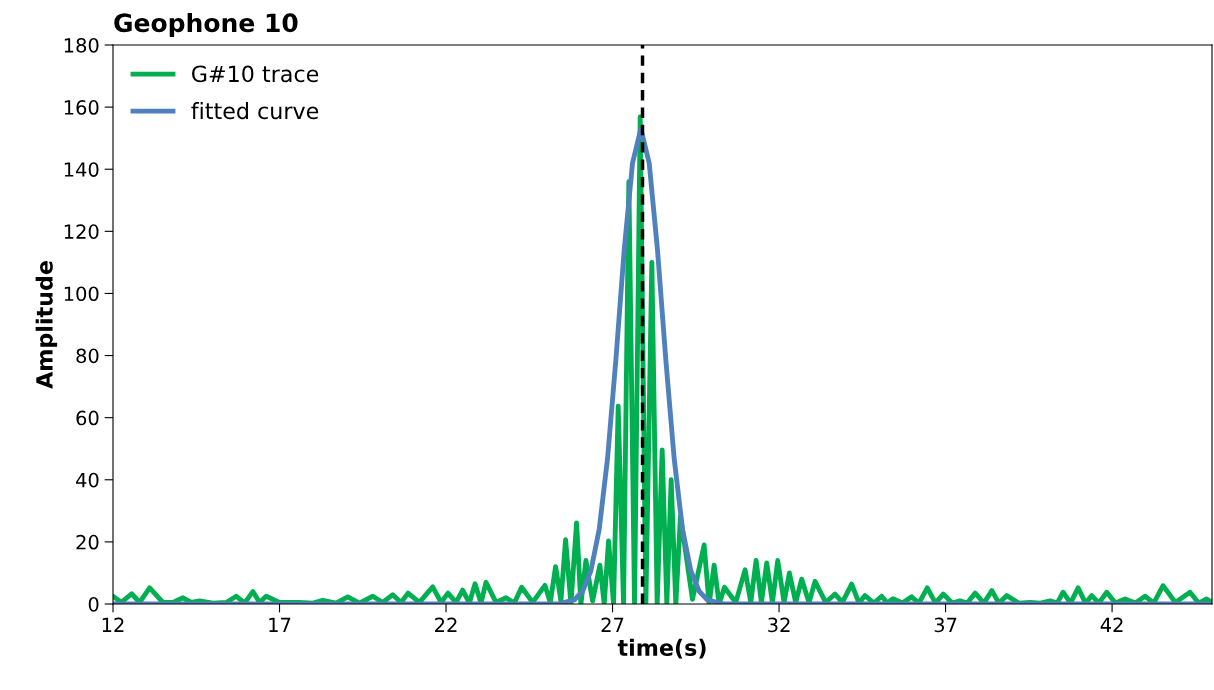 The height and width of the screenshot is (690, 1214). What do you see at coordinates (87, 356) in the screenshot?
I see `y-tick-label: 80` at bounding box center [87, 356].